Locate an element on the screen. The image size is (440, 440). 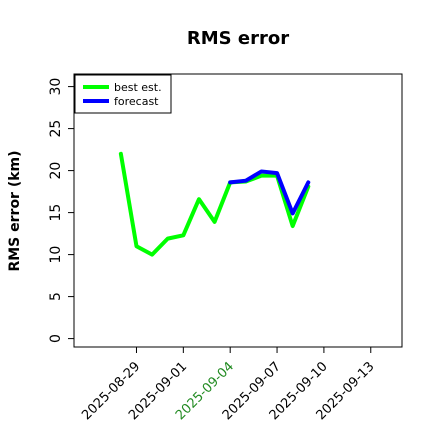
y-tick-label: 10 is located at coordinates (56, 255).